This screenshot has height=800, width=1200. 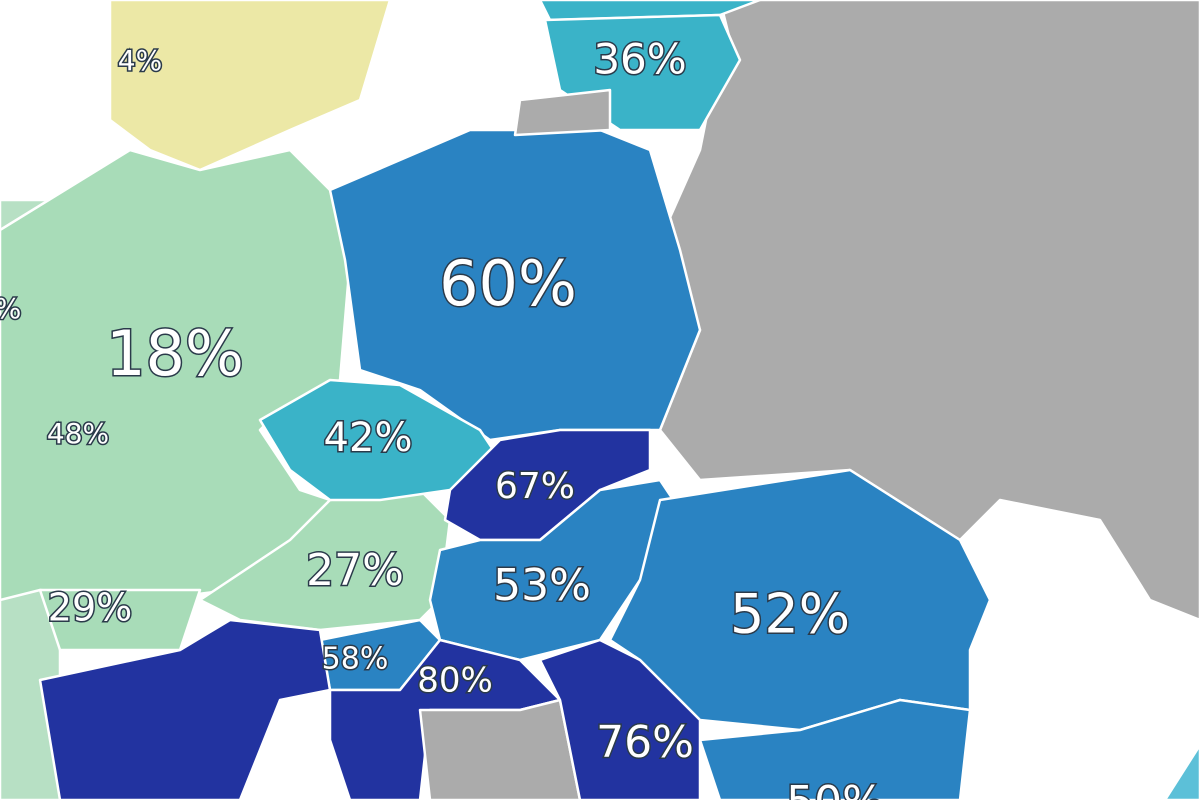 What do you see at coordinates (185, 709) in the screenshot?
I see `region-italy` at bounding box center [185, 709].